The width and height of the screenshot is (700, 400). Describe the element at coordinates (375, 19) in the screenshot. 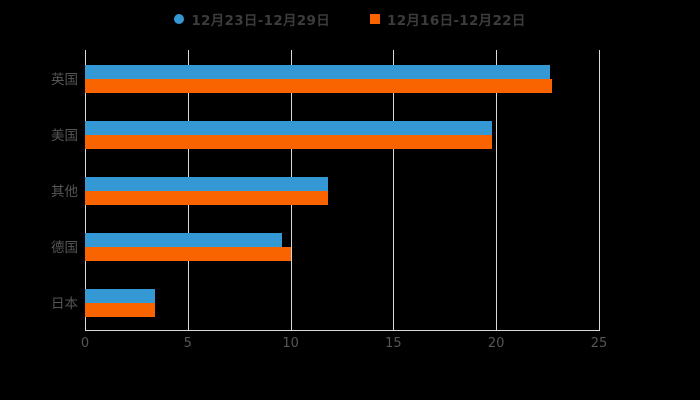

I see `legend-square-marker-icon` at that location.